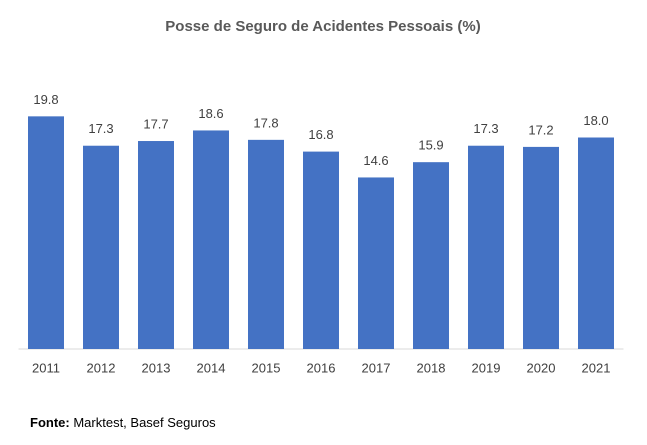 This screenshot has height=445, width=647. What do you see at coordinates (596, 367) in the screenshot?
I see `x-tick-label: 2021` at bounding box center [596, 367].